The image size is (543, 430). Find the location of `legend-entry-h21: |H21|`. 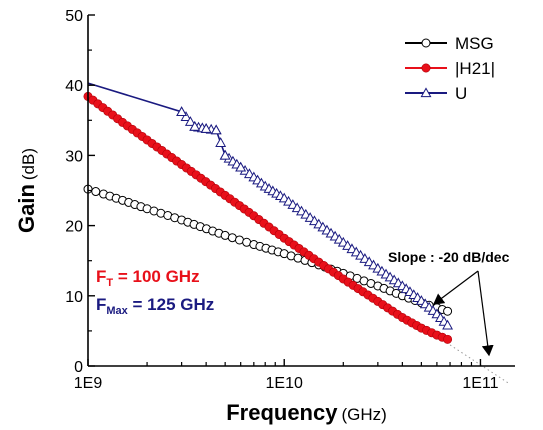

legend-entry-h21: |H21| is located at coordinates (450, 68).